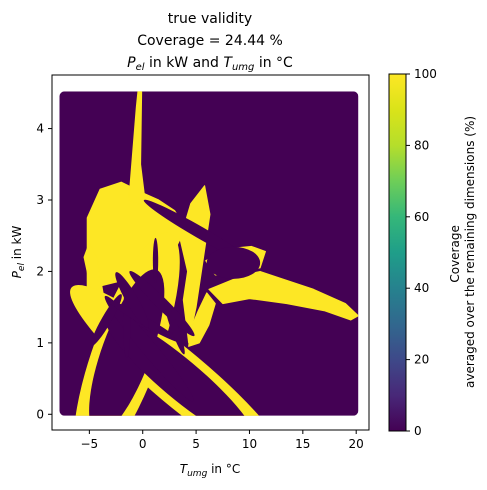  I want to click on x-label-rest: in °C, so click(223, 469).